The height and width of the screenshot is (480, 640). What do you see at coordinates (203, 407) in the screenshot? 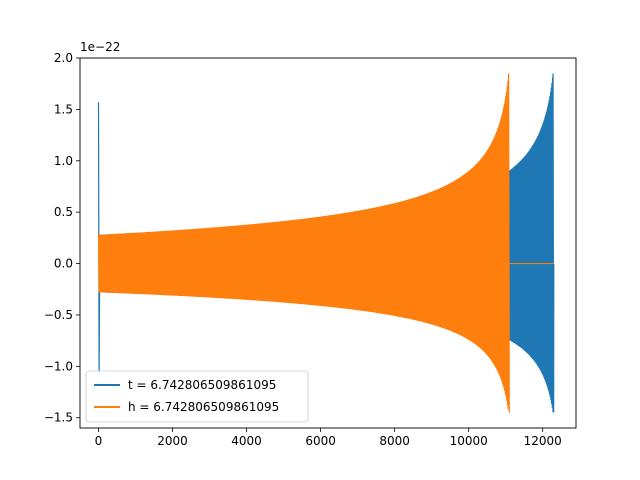
I see `legend-label: h = 6.742806509861095` at bounding box center [203, 407].